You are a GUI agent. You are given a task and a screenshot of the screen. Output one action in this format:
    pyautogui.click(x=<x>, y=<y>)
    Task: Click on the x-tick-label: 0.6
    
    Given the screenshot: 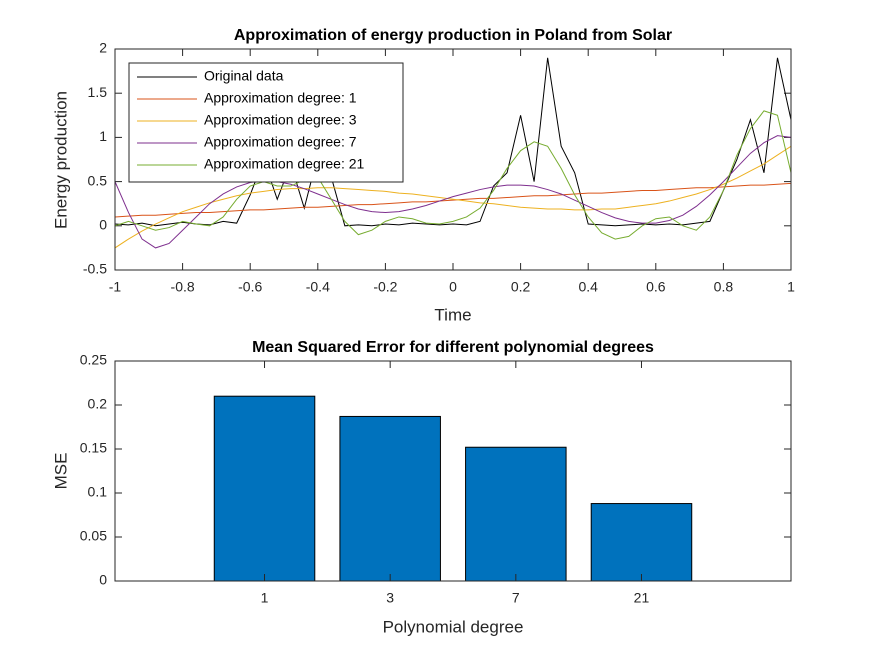 What is the action you would take?
    pyautogui.click(x=656, y=287)
    